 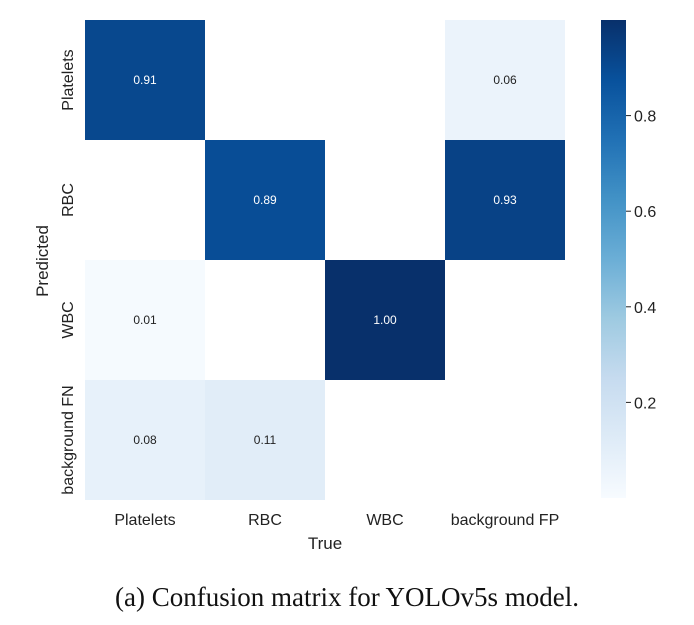 I want to click on colorbar, so click(x=613, y=259).